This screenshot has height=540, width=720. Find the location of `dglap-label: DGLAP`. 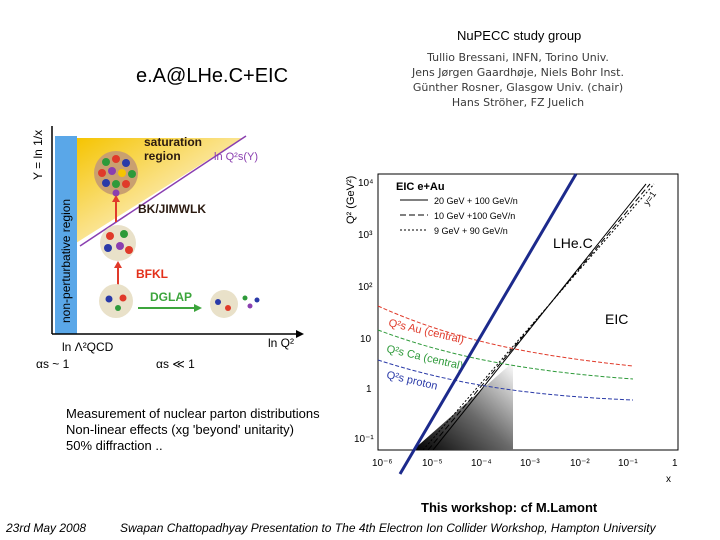

dglap-label: DGLAP is located at coordinates (171, 297).